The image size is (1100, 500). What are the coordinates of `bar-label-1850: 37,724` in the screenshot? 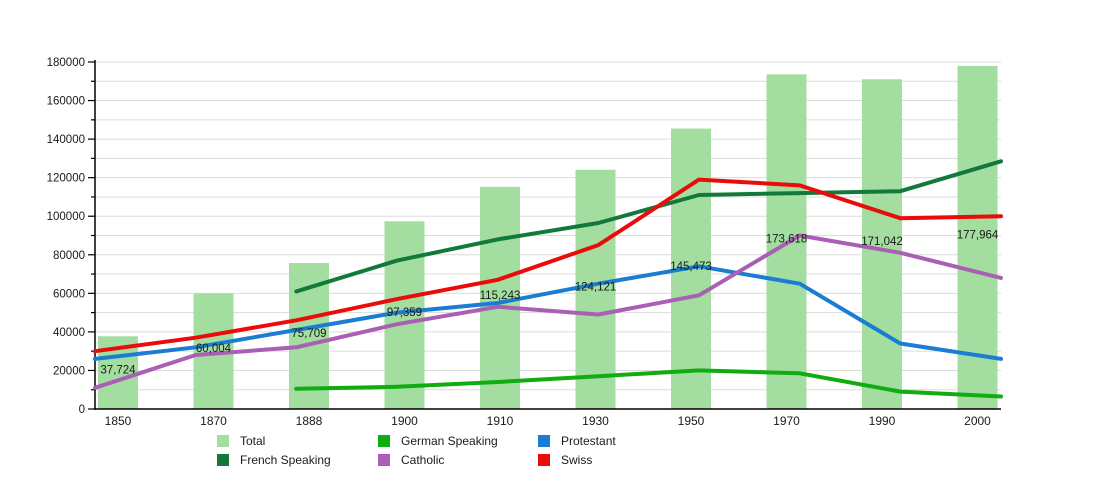 It's located at (118, 371).